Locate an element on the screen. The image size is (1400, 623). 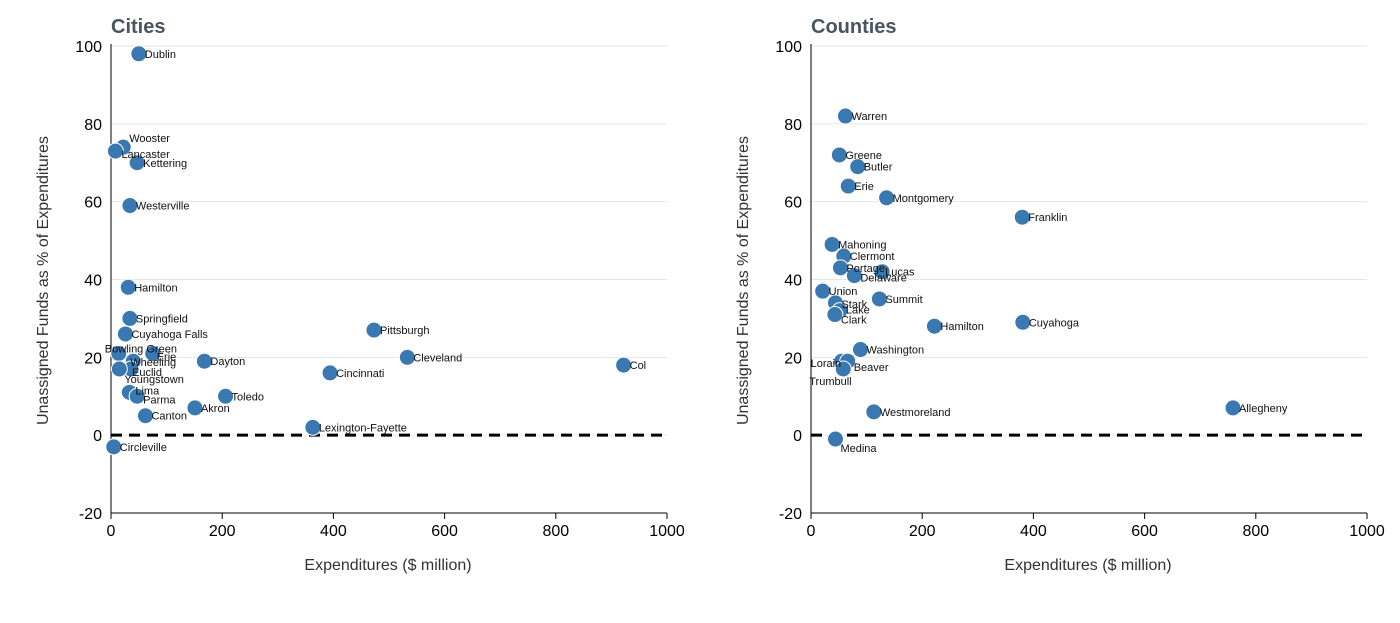
point-label: Greene is located at coordinates (863, 156).